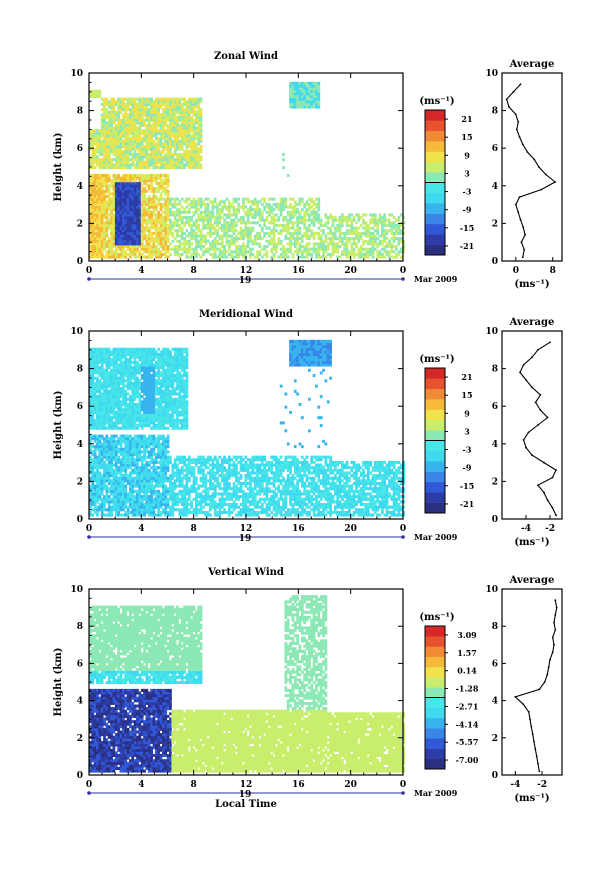  What do you see at coordinates (467, 671) in the screenshot?
I see `colorbar-tick-label: 0.14` at bounding box center [467, 671].